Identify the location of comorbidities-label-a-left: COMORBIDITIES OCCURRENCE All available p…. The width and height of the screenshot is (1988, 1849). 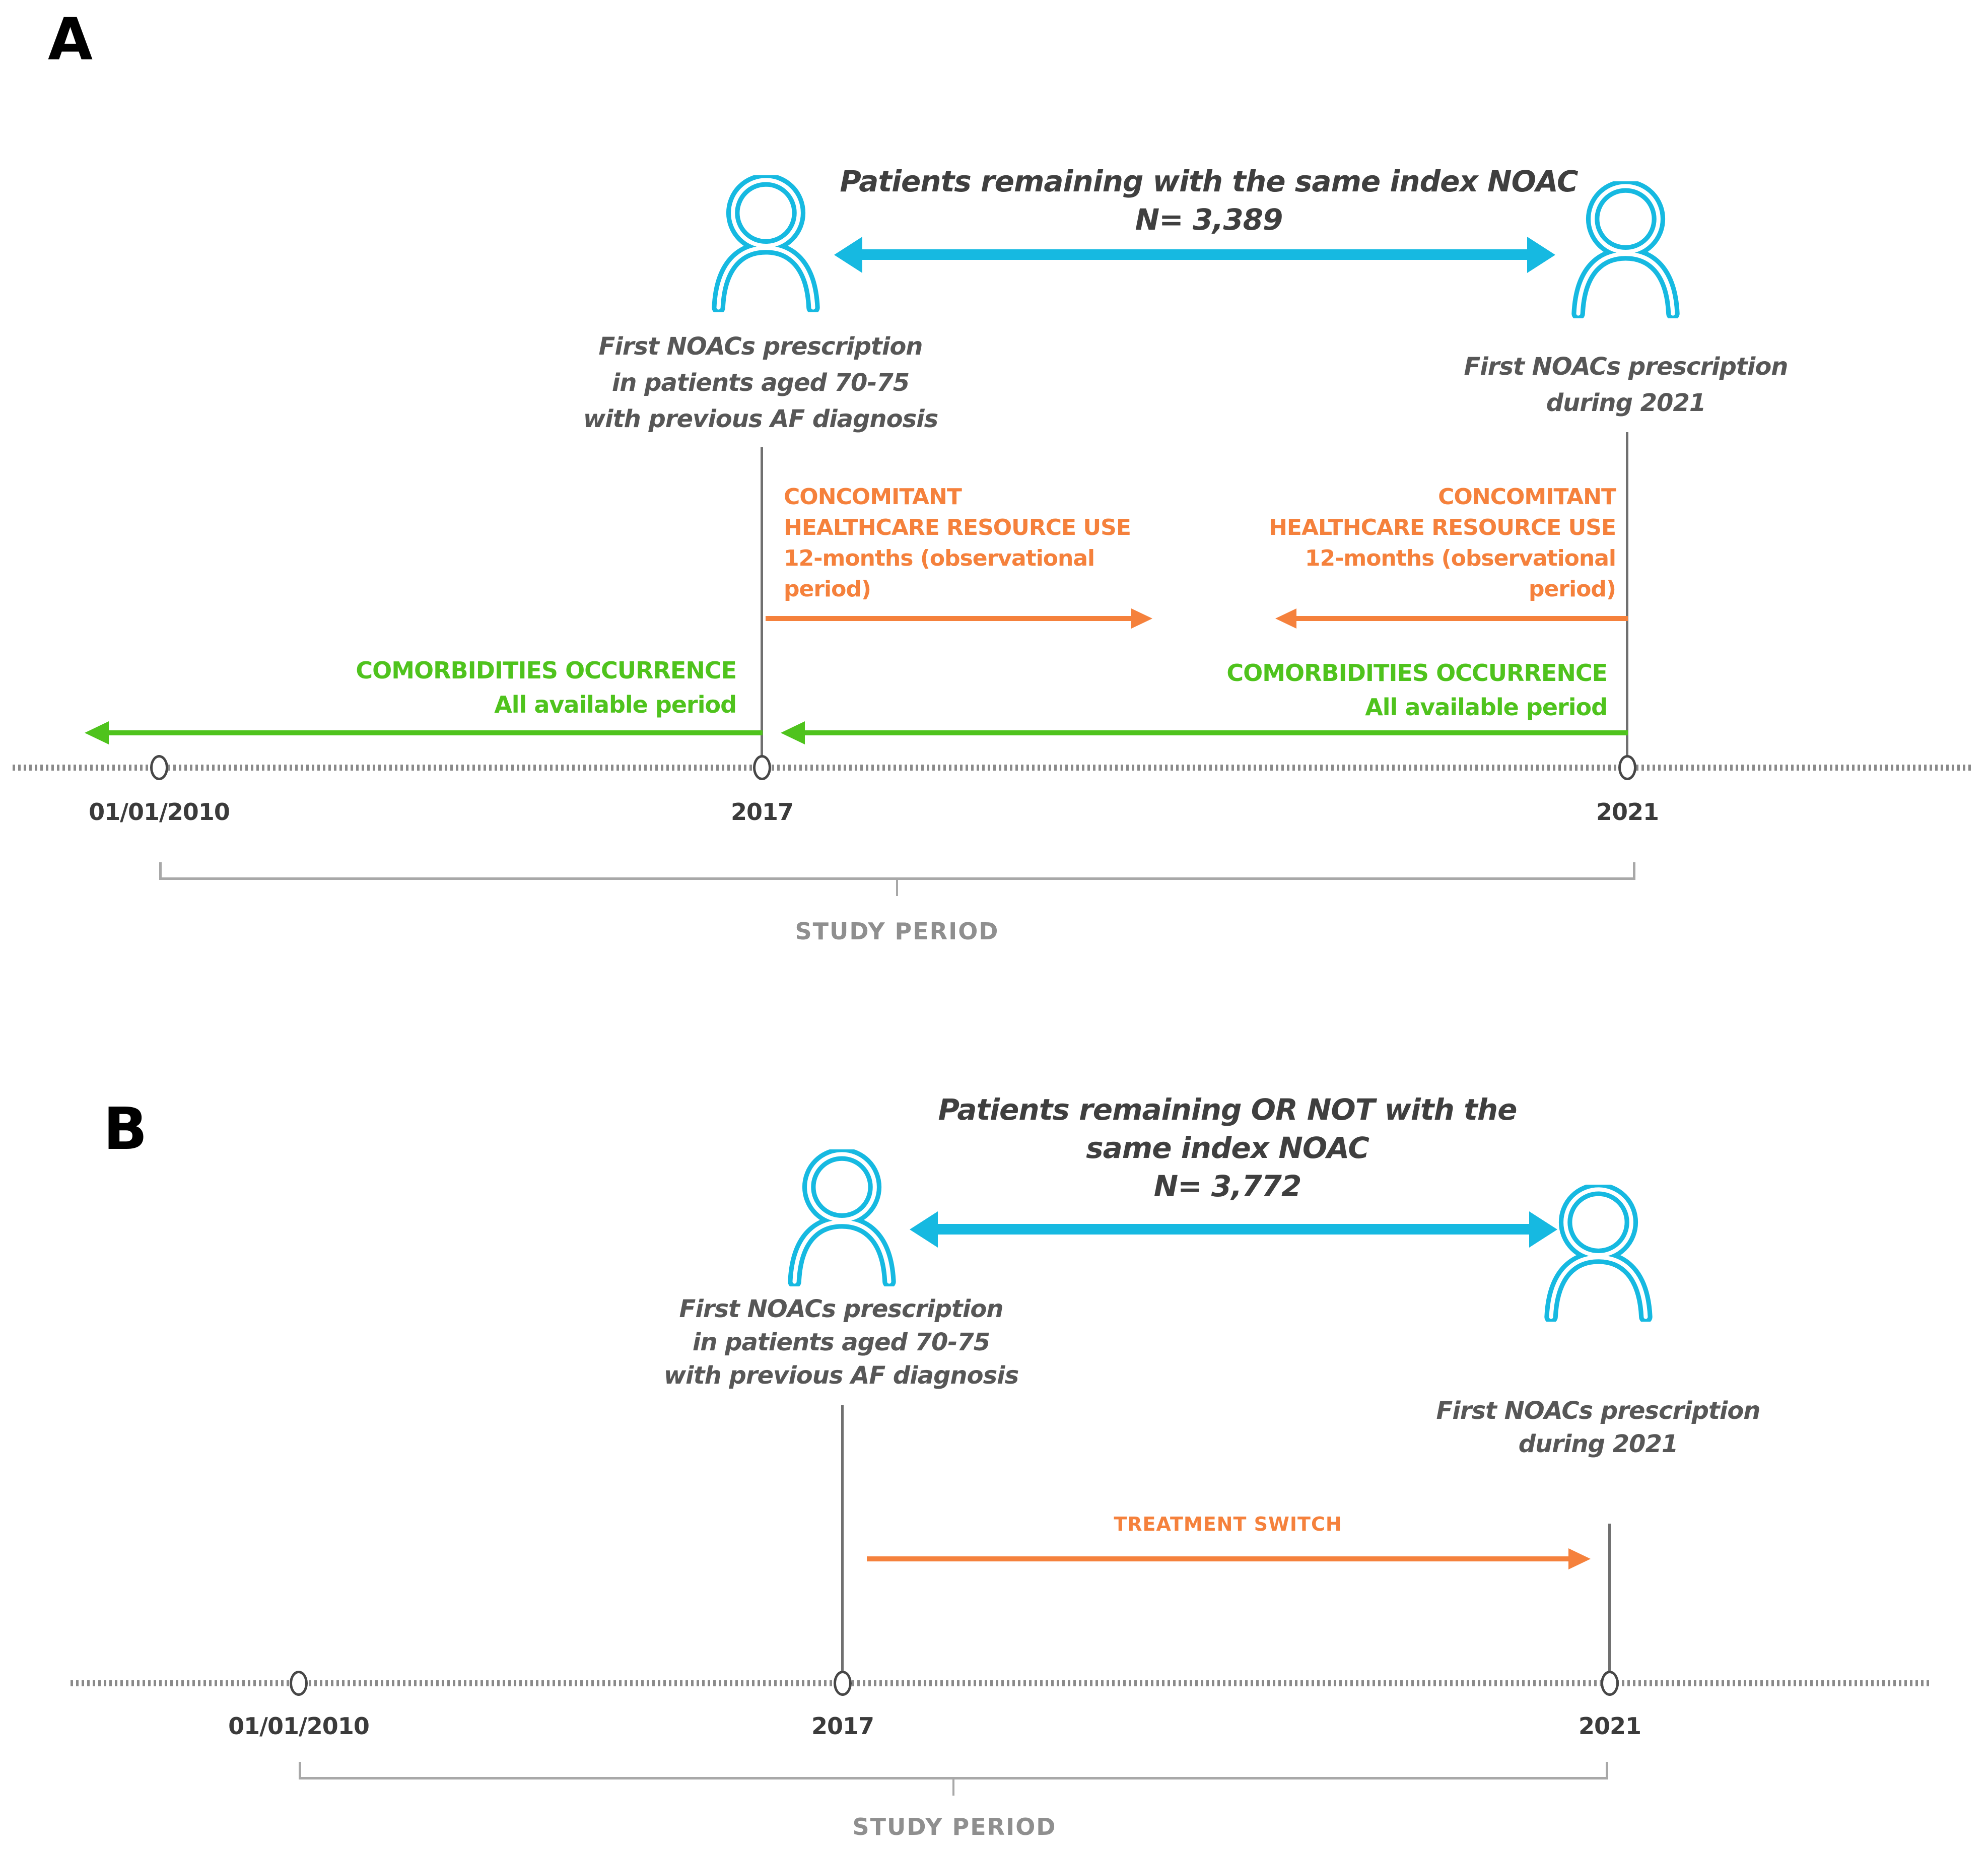
(535, 687).